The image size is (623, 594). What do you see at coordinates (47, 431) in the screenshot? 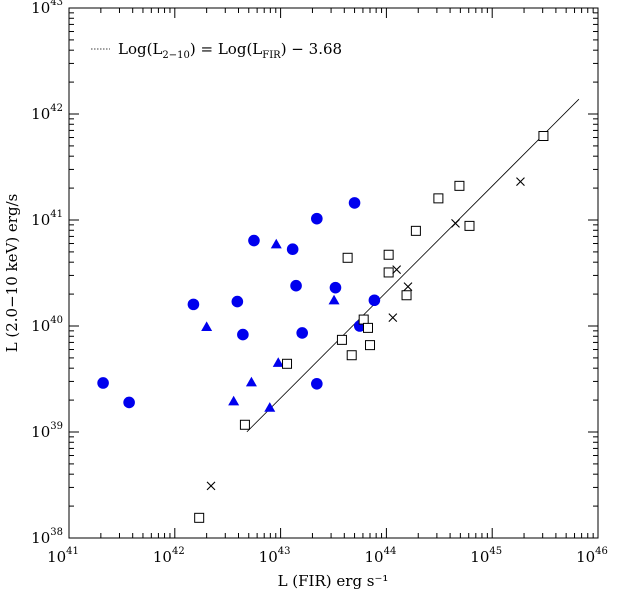
I see `y-tick-label: 1039` at bounding box center [47, 431].